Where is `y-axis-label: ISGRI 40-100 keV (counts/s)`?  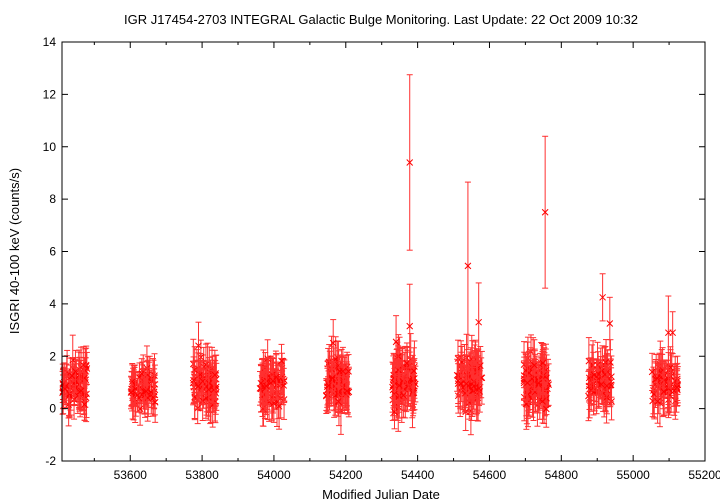
y-axis-label: ISGRI 40-100 keV (counts/s) is located at coordinates (14, 251).